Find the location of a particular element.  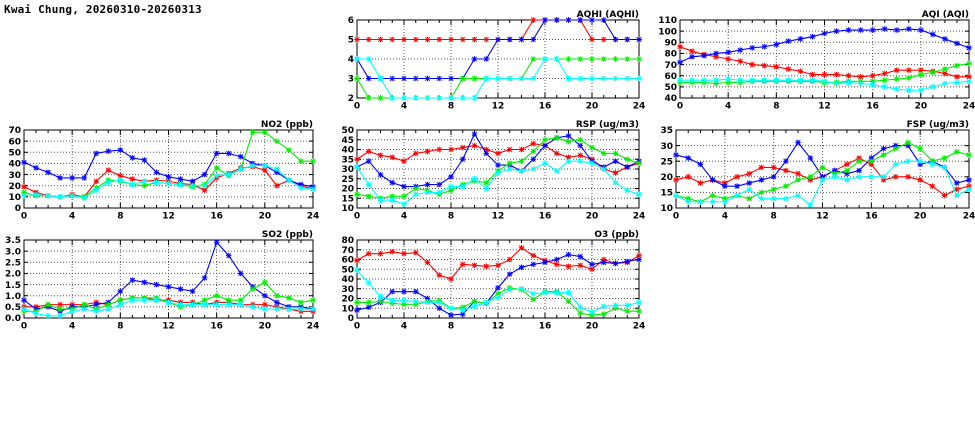

y-tick-label: 15 is located at coordinates (347, 199).